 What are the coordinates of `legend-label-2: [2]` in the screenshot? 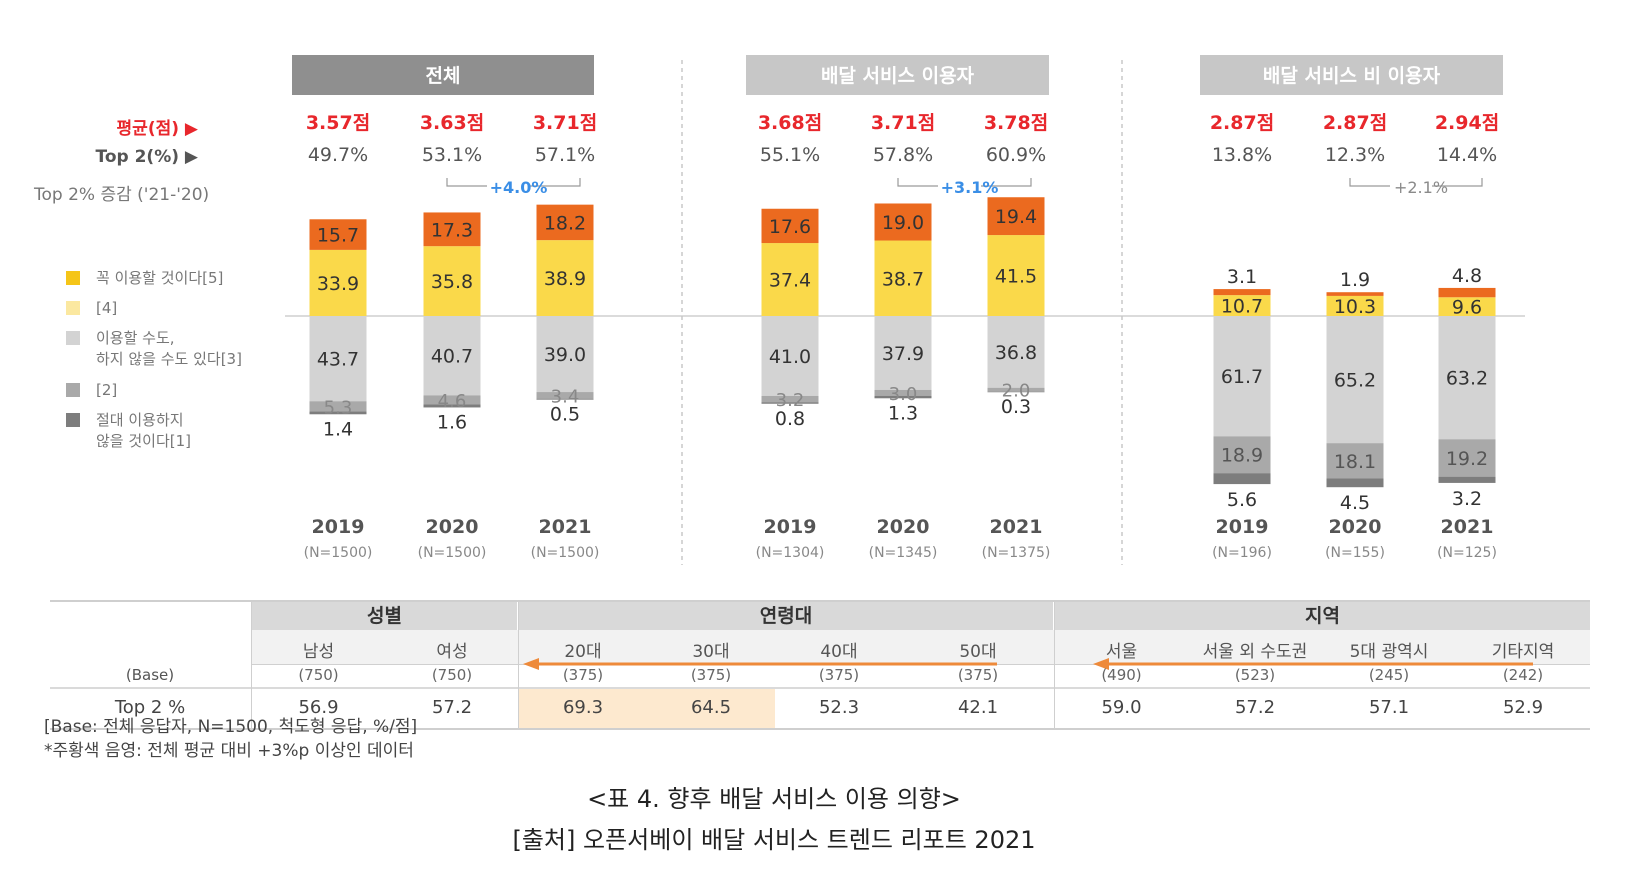 It's located at (107, 390).